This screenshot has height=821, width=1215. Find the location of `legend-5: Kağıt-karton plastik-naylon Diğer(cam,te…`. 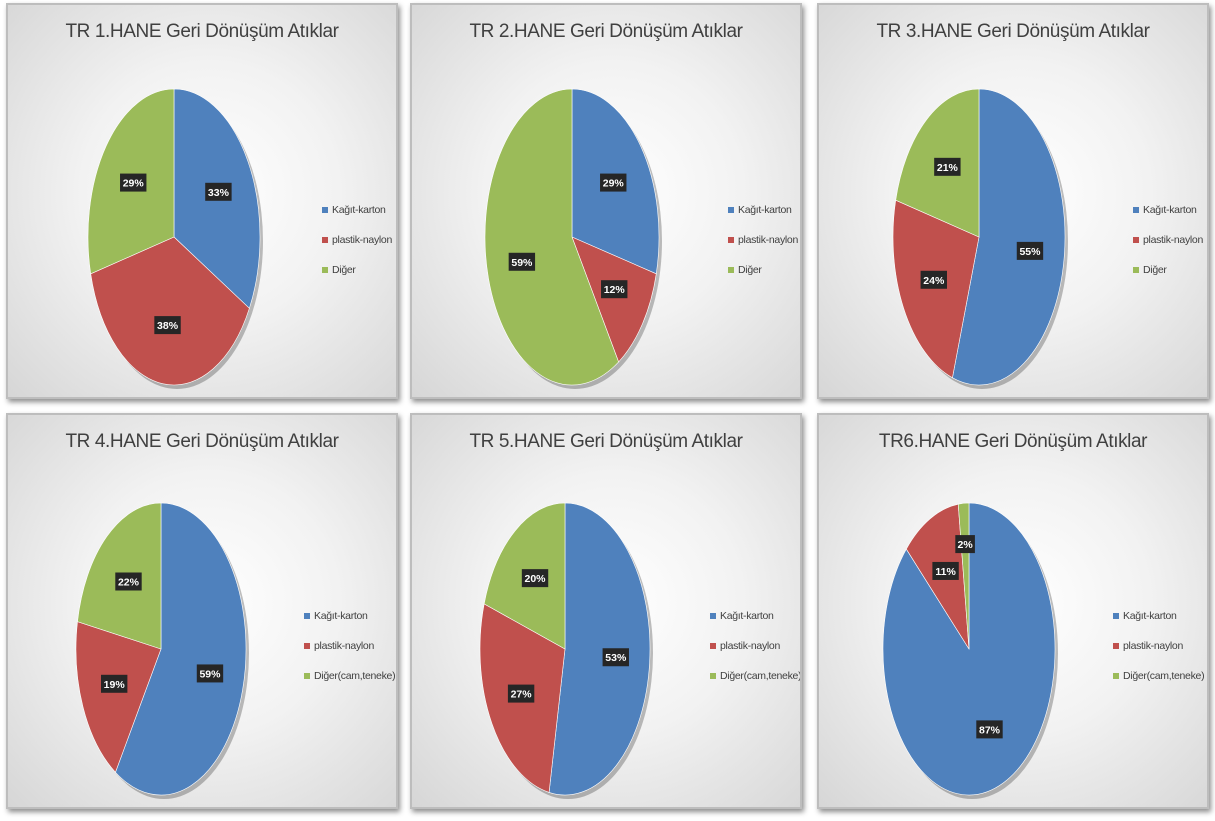

legend-5: Kağıt-karton plastik-naylon Diğer(cam,te… is located at coordinates (756, 646).